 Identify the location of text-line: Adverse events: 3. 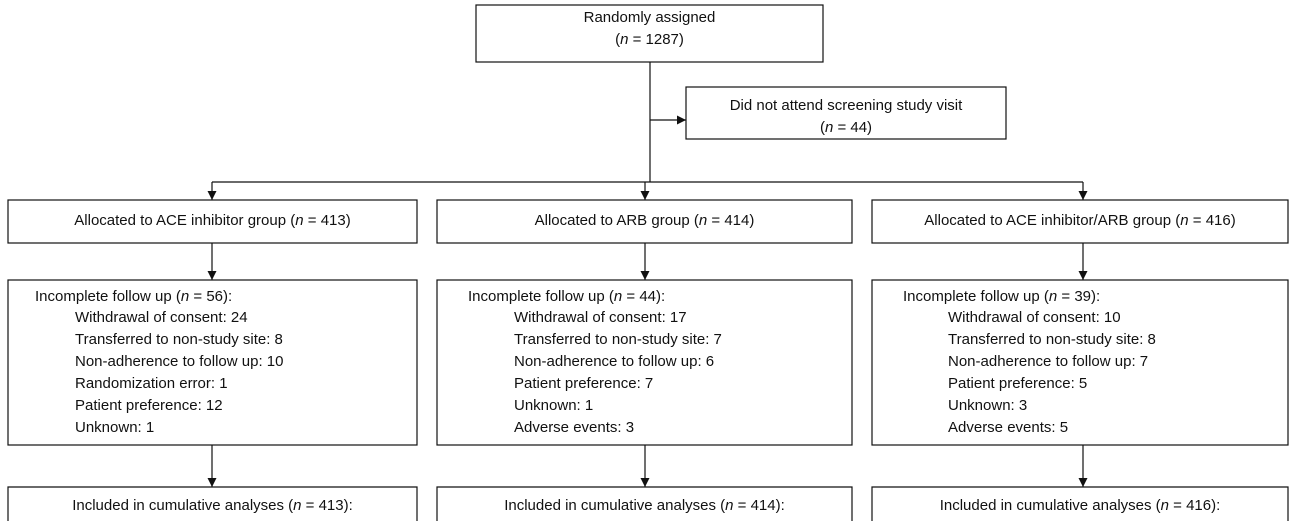
(574, 427).